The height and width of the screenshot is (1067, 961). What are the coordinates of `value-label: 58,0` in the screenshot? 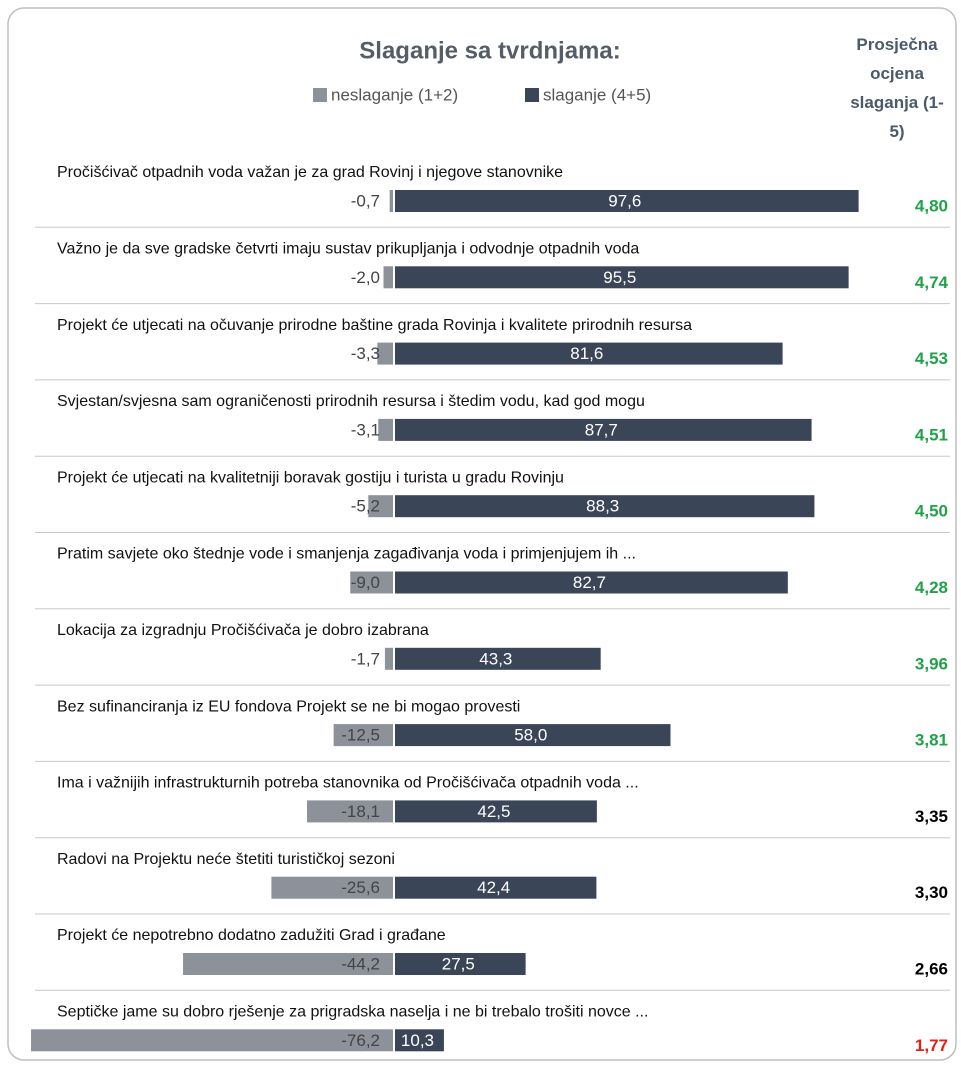 It's located at (530, 735).